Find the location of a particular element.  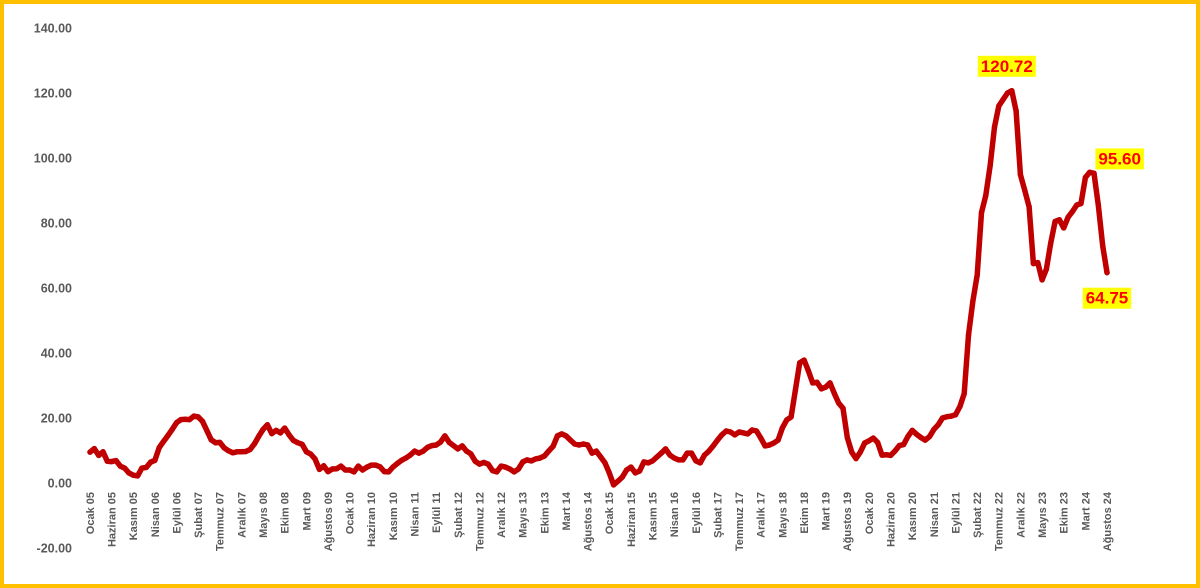

y-tick-label: 40.00 is located at coordinates (56, 353).